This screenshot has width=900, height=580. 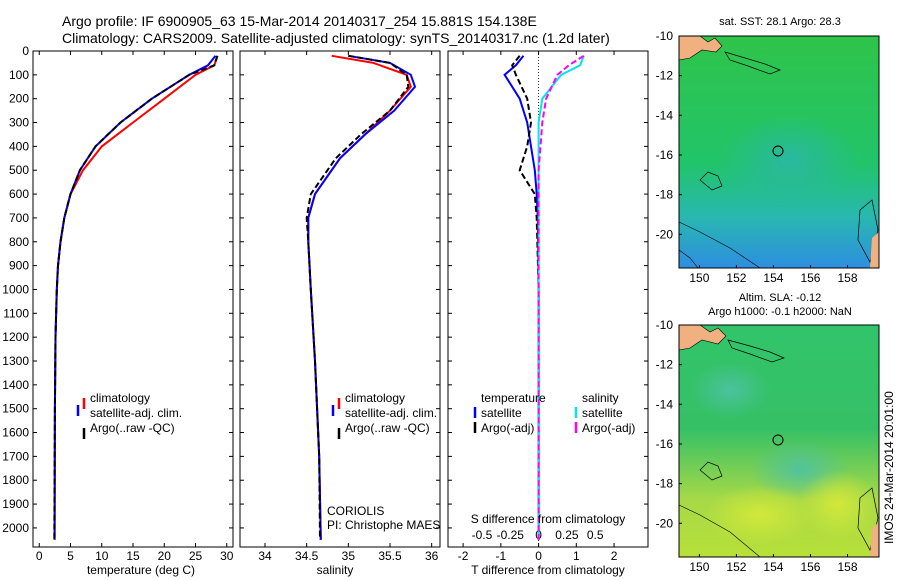 I want to click on map-bottom-ticks: -10 -12 -14 -16 -18 -20 150 152 154 156 158, so click(x=757, y=446).